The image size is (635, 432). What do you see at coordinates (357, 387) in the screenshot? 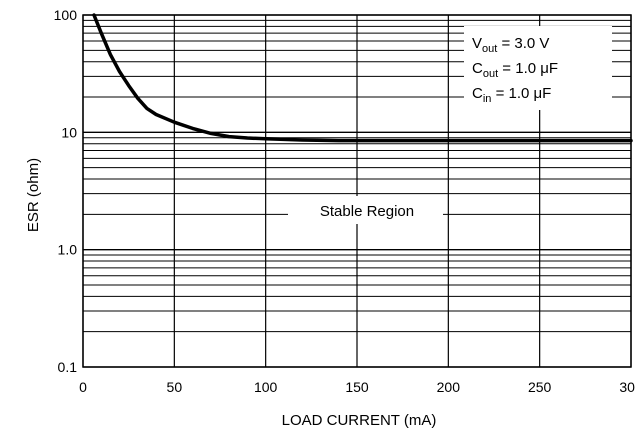
I see `x-tick-label: 150` at bounding box center [357, 387].